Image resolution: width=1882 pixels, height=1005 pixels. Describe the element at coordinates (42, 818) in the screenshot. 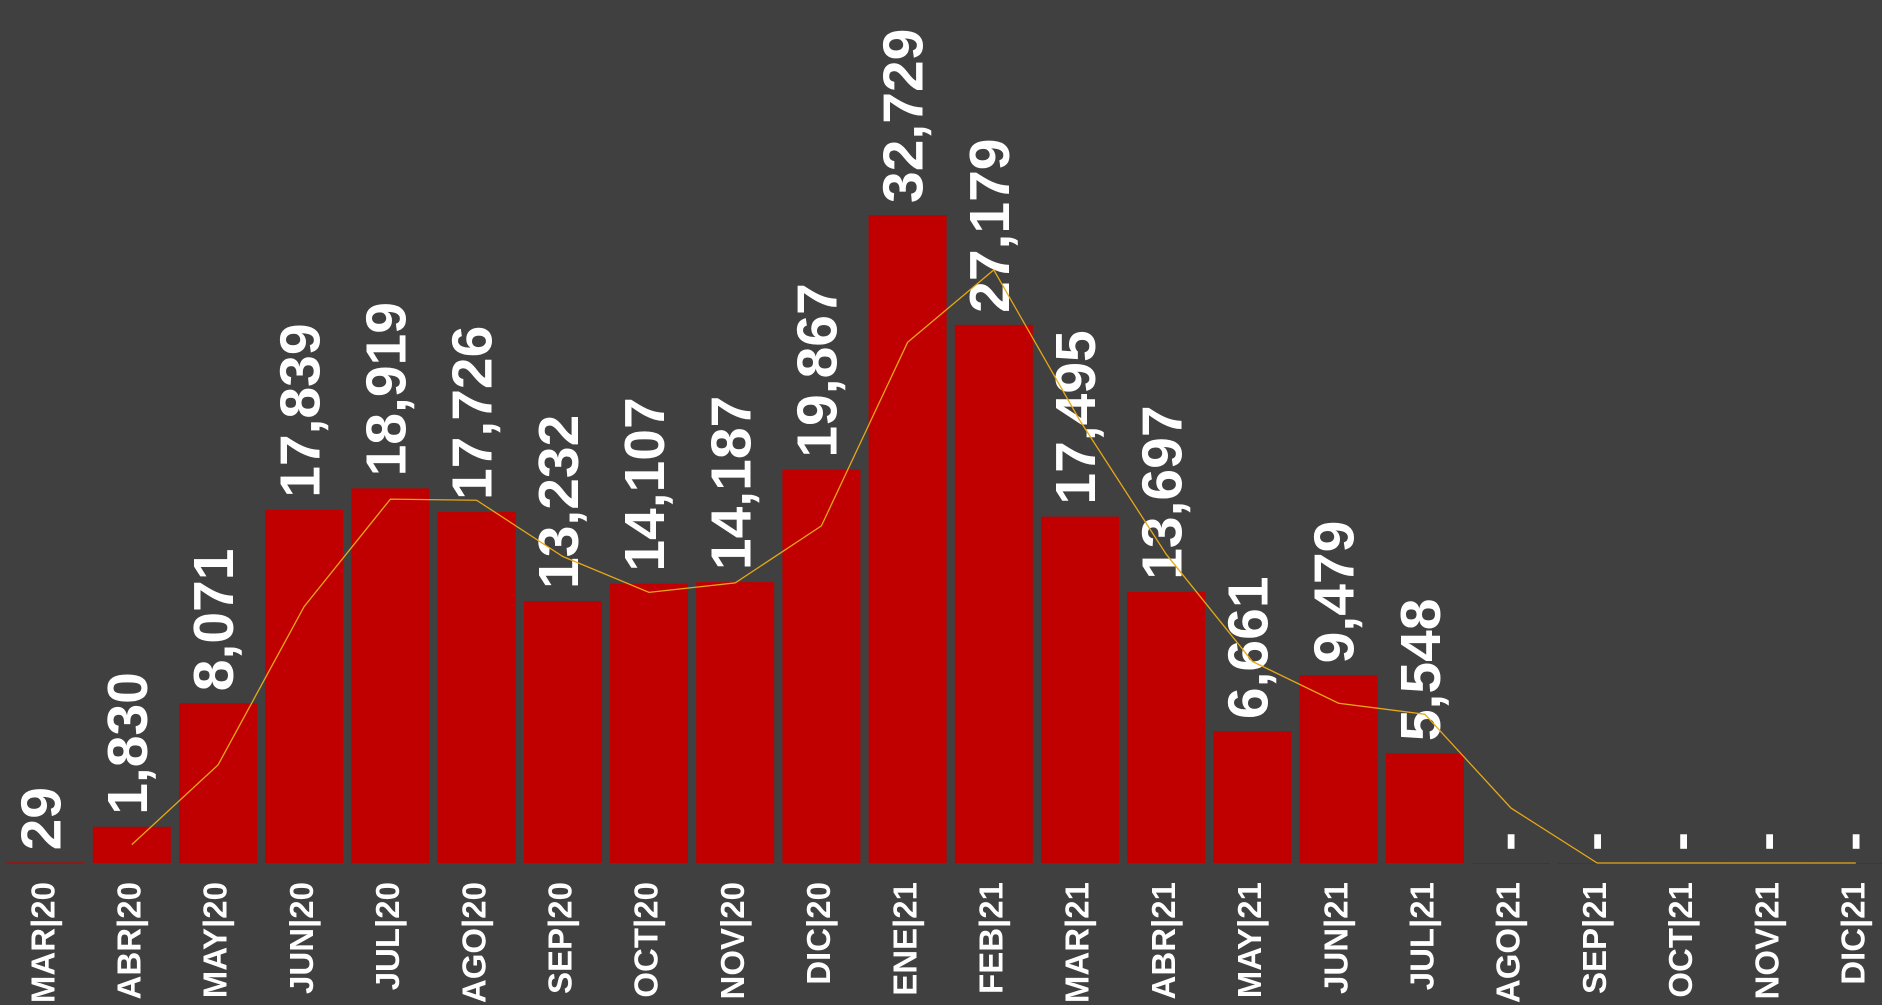

I see `data-label: 29` at that location.